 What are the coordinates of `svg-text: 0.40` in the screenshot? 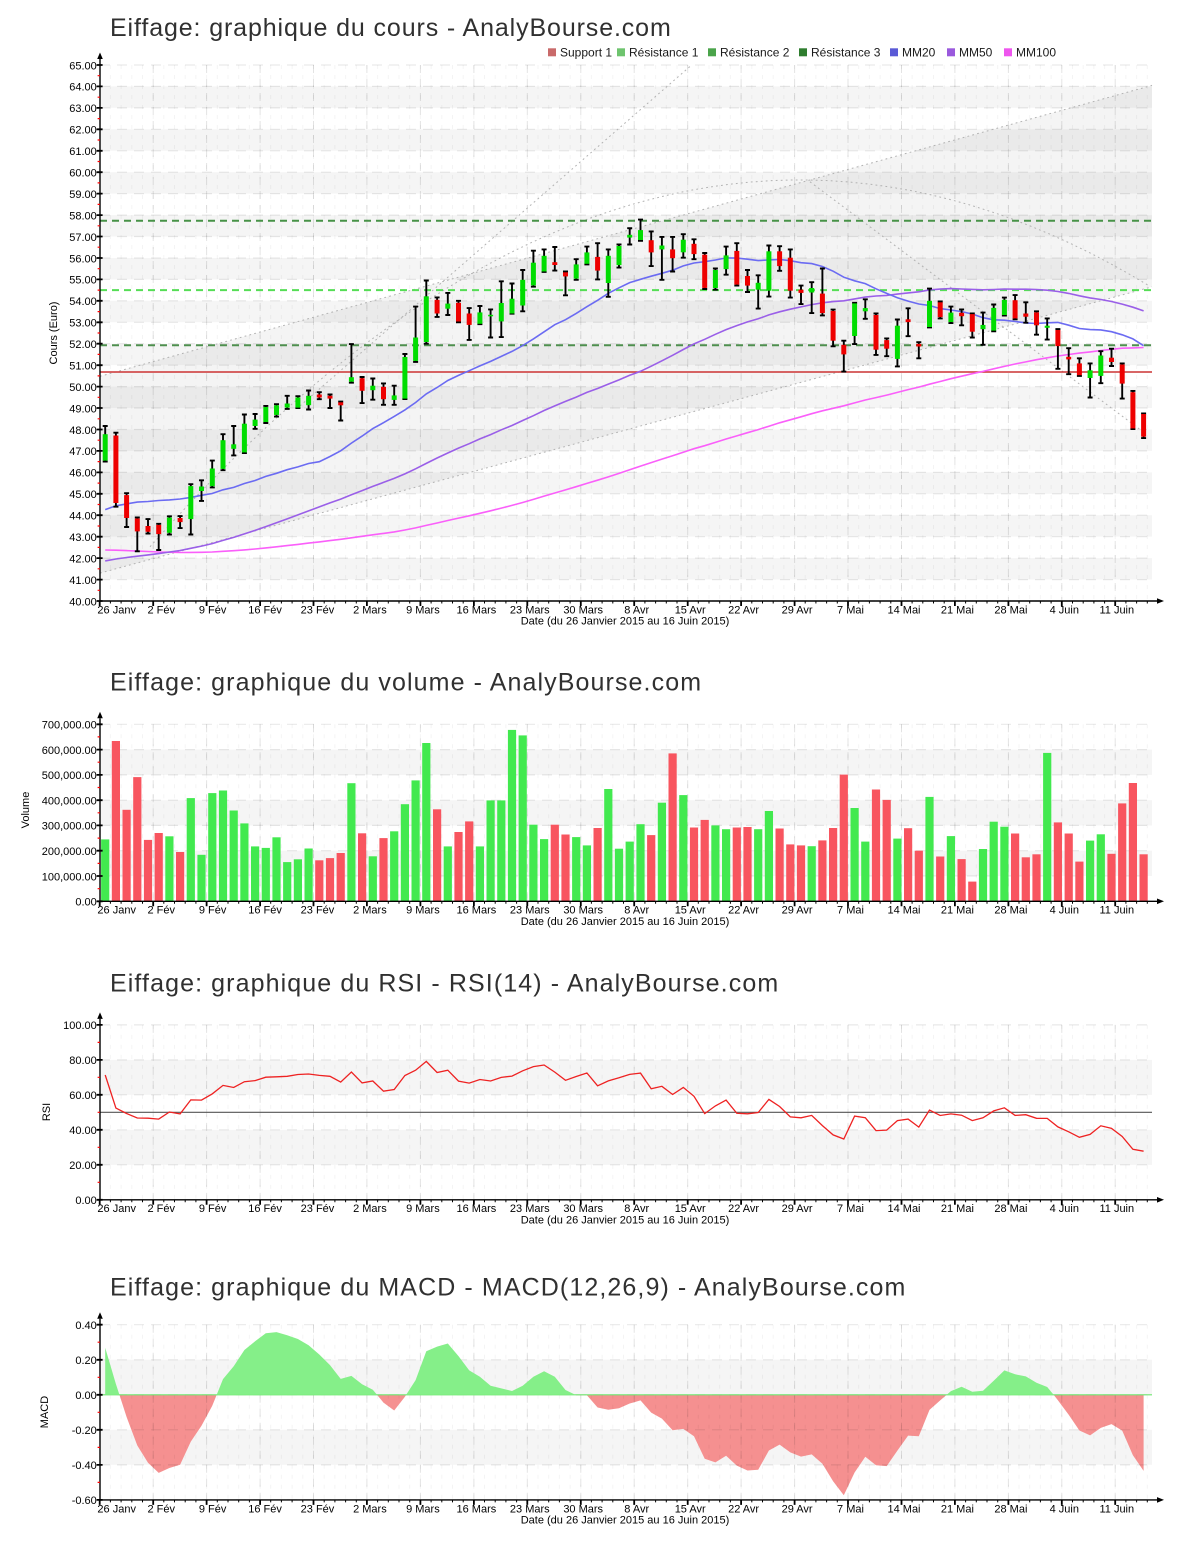 It's located at (85, 1326).